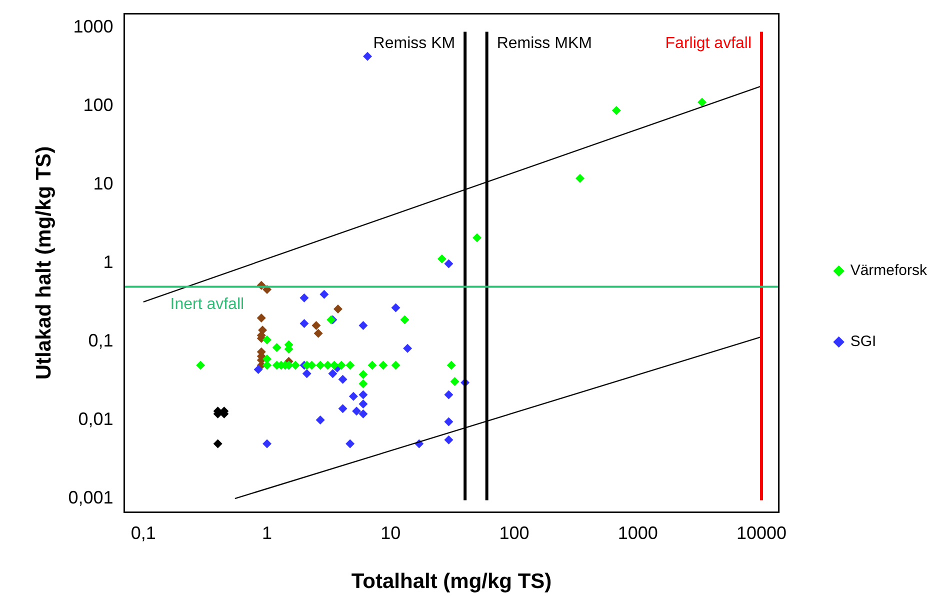  I want to click on x-tick-label: 1000, so click(638, 532).